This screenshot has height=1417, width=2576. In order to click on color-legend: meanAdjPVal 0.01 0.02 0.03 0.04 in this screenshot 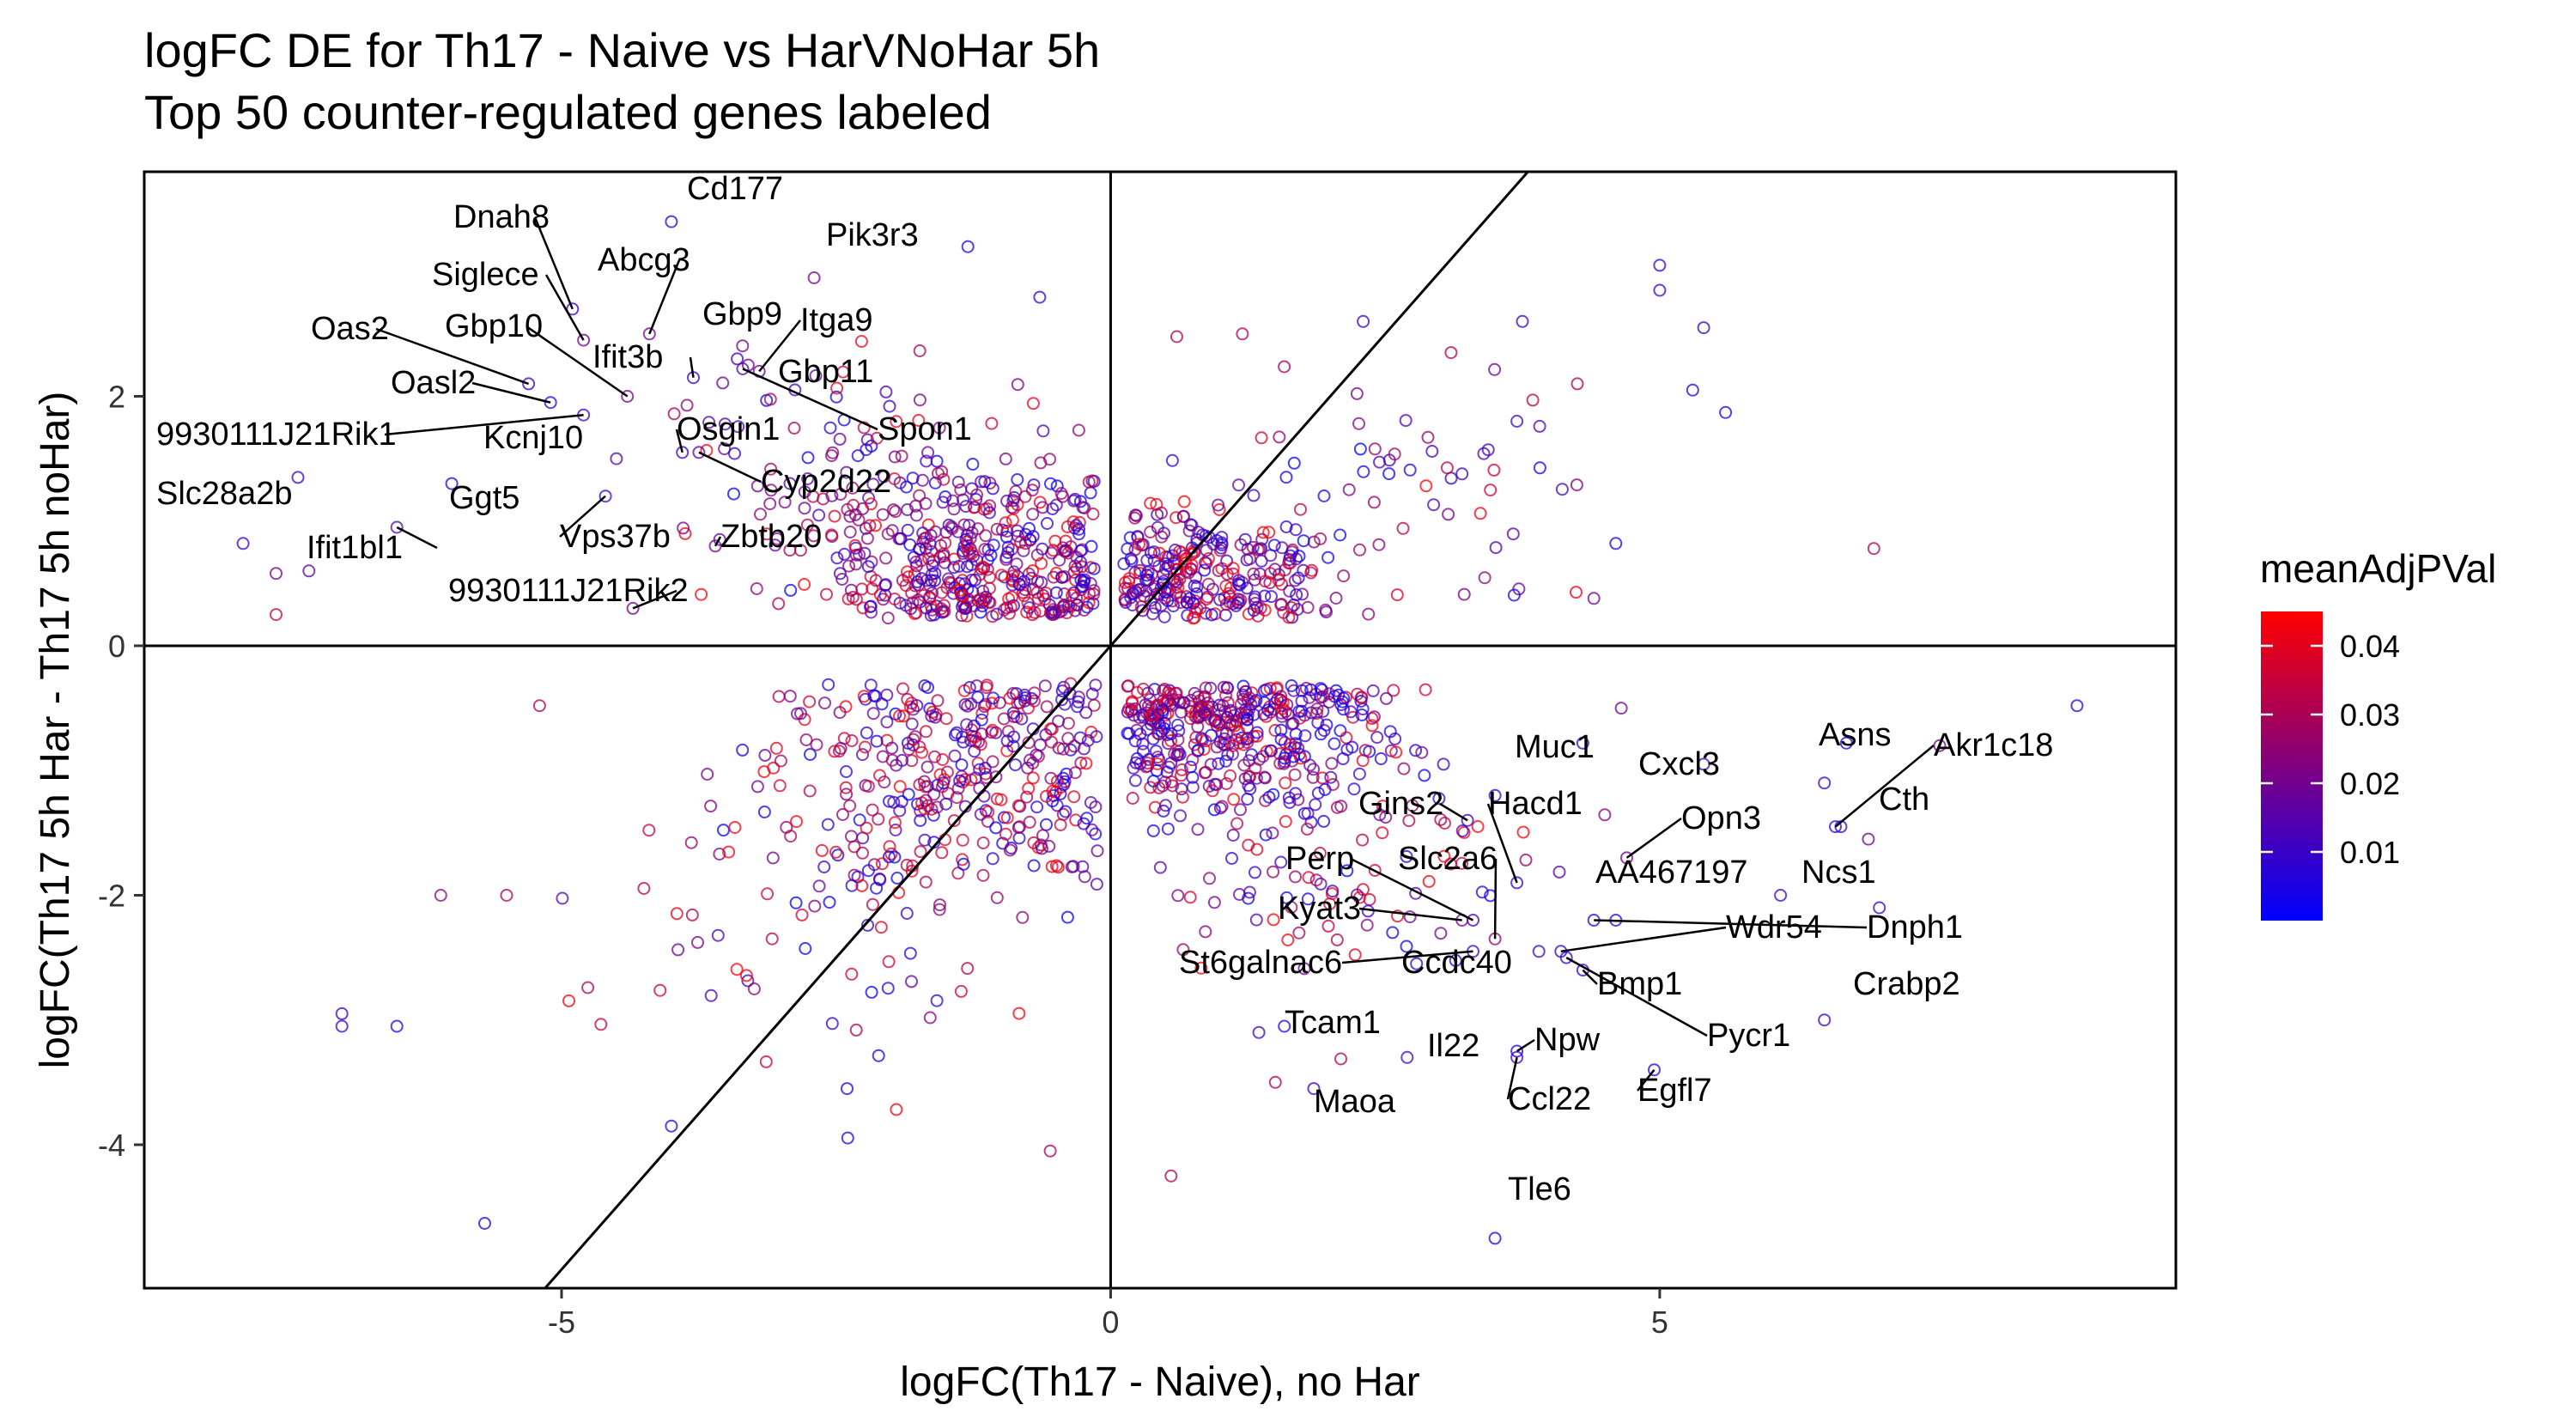, I will do `click(2378, 733)`.